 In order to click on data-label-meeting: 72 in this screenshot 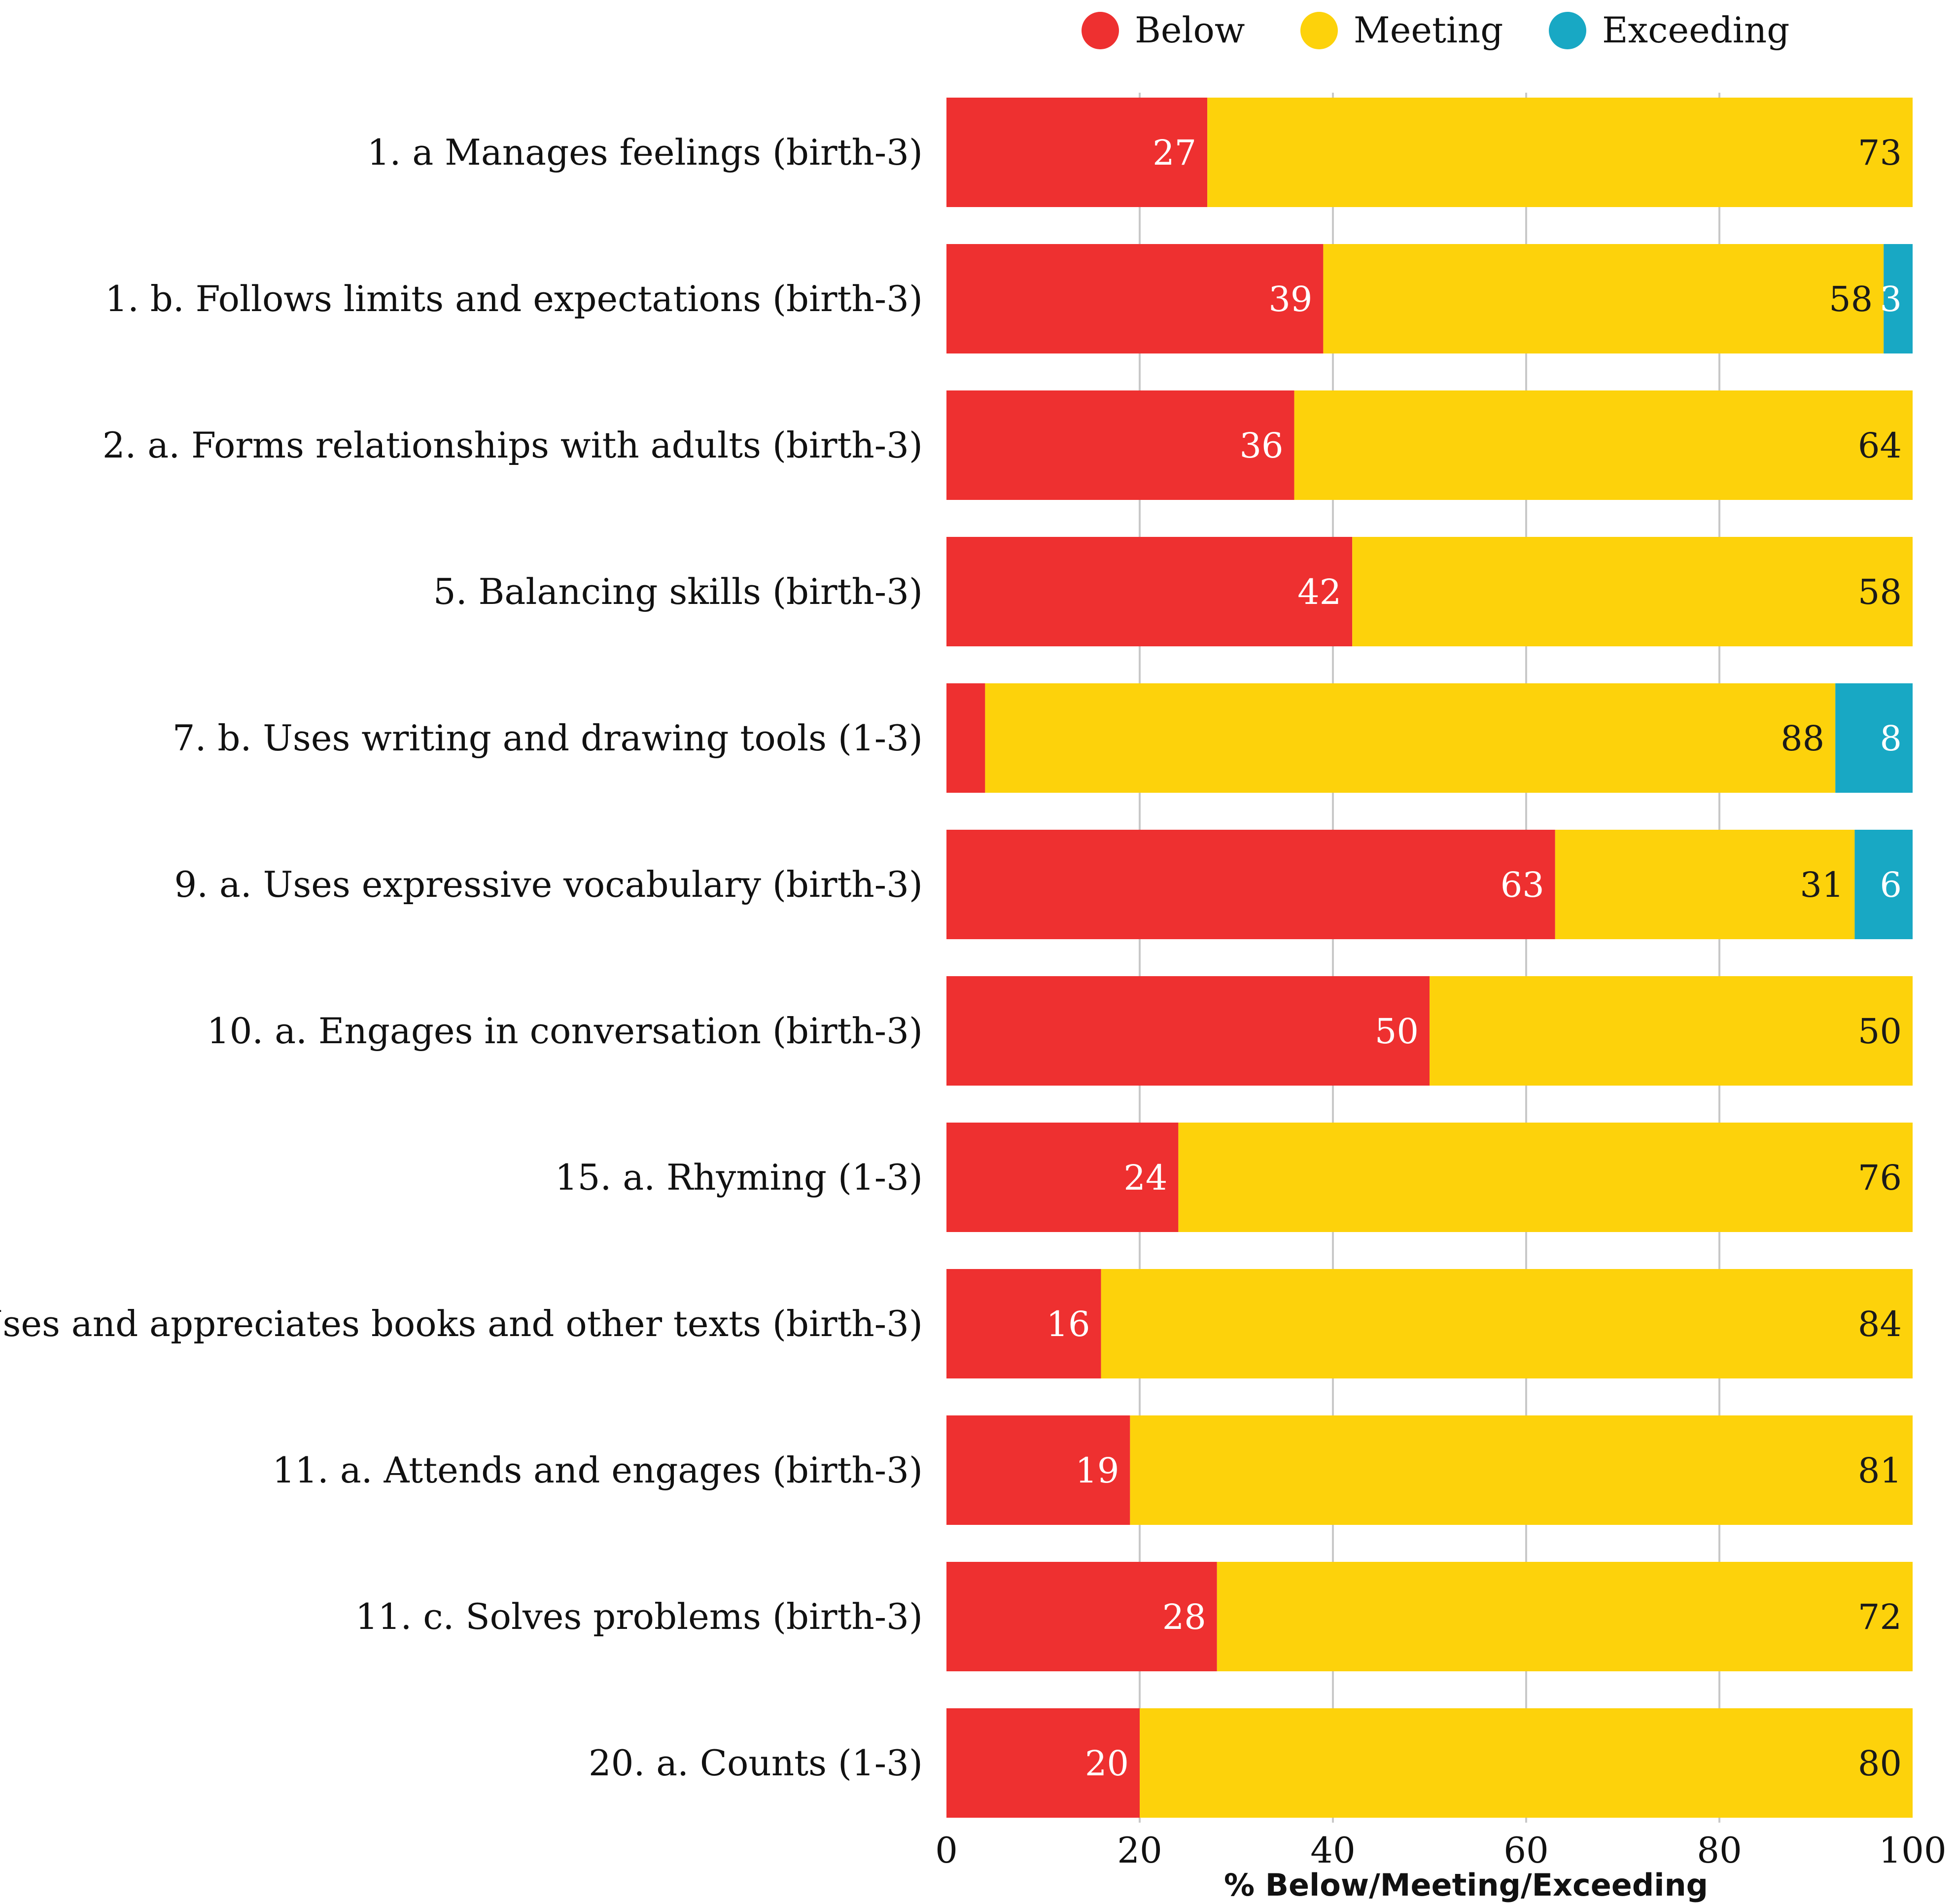, I will do `click(1880, 1617)`.